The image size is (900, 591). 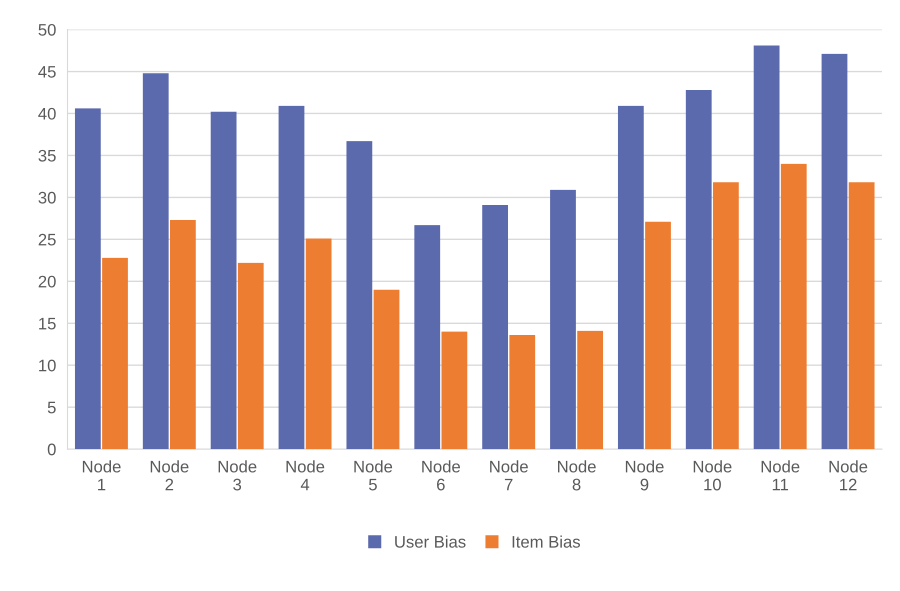 What do you see at coordinates (47, 156) in the screenshot?
I see `y-tick-label: 35` at bounding box center [47, 156].